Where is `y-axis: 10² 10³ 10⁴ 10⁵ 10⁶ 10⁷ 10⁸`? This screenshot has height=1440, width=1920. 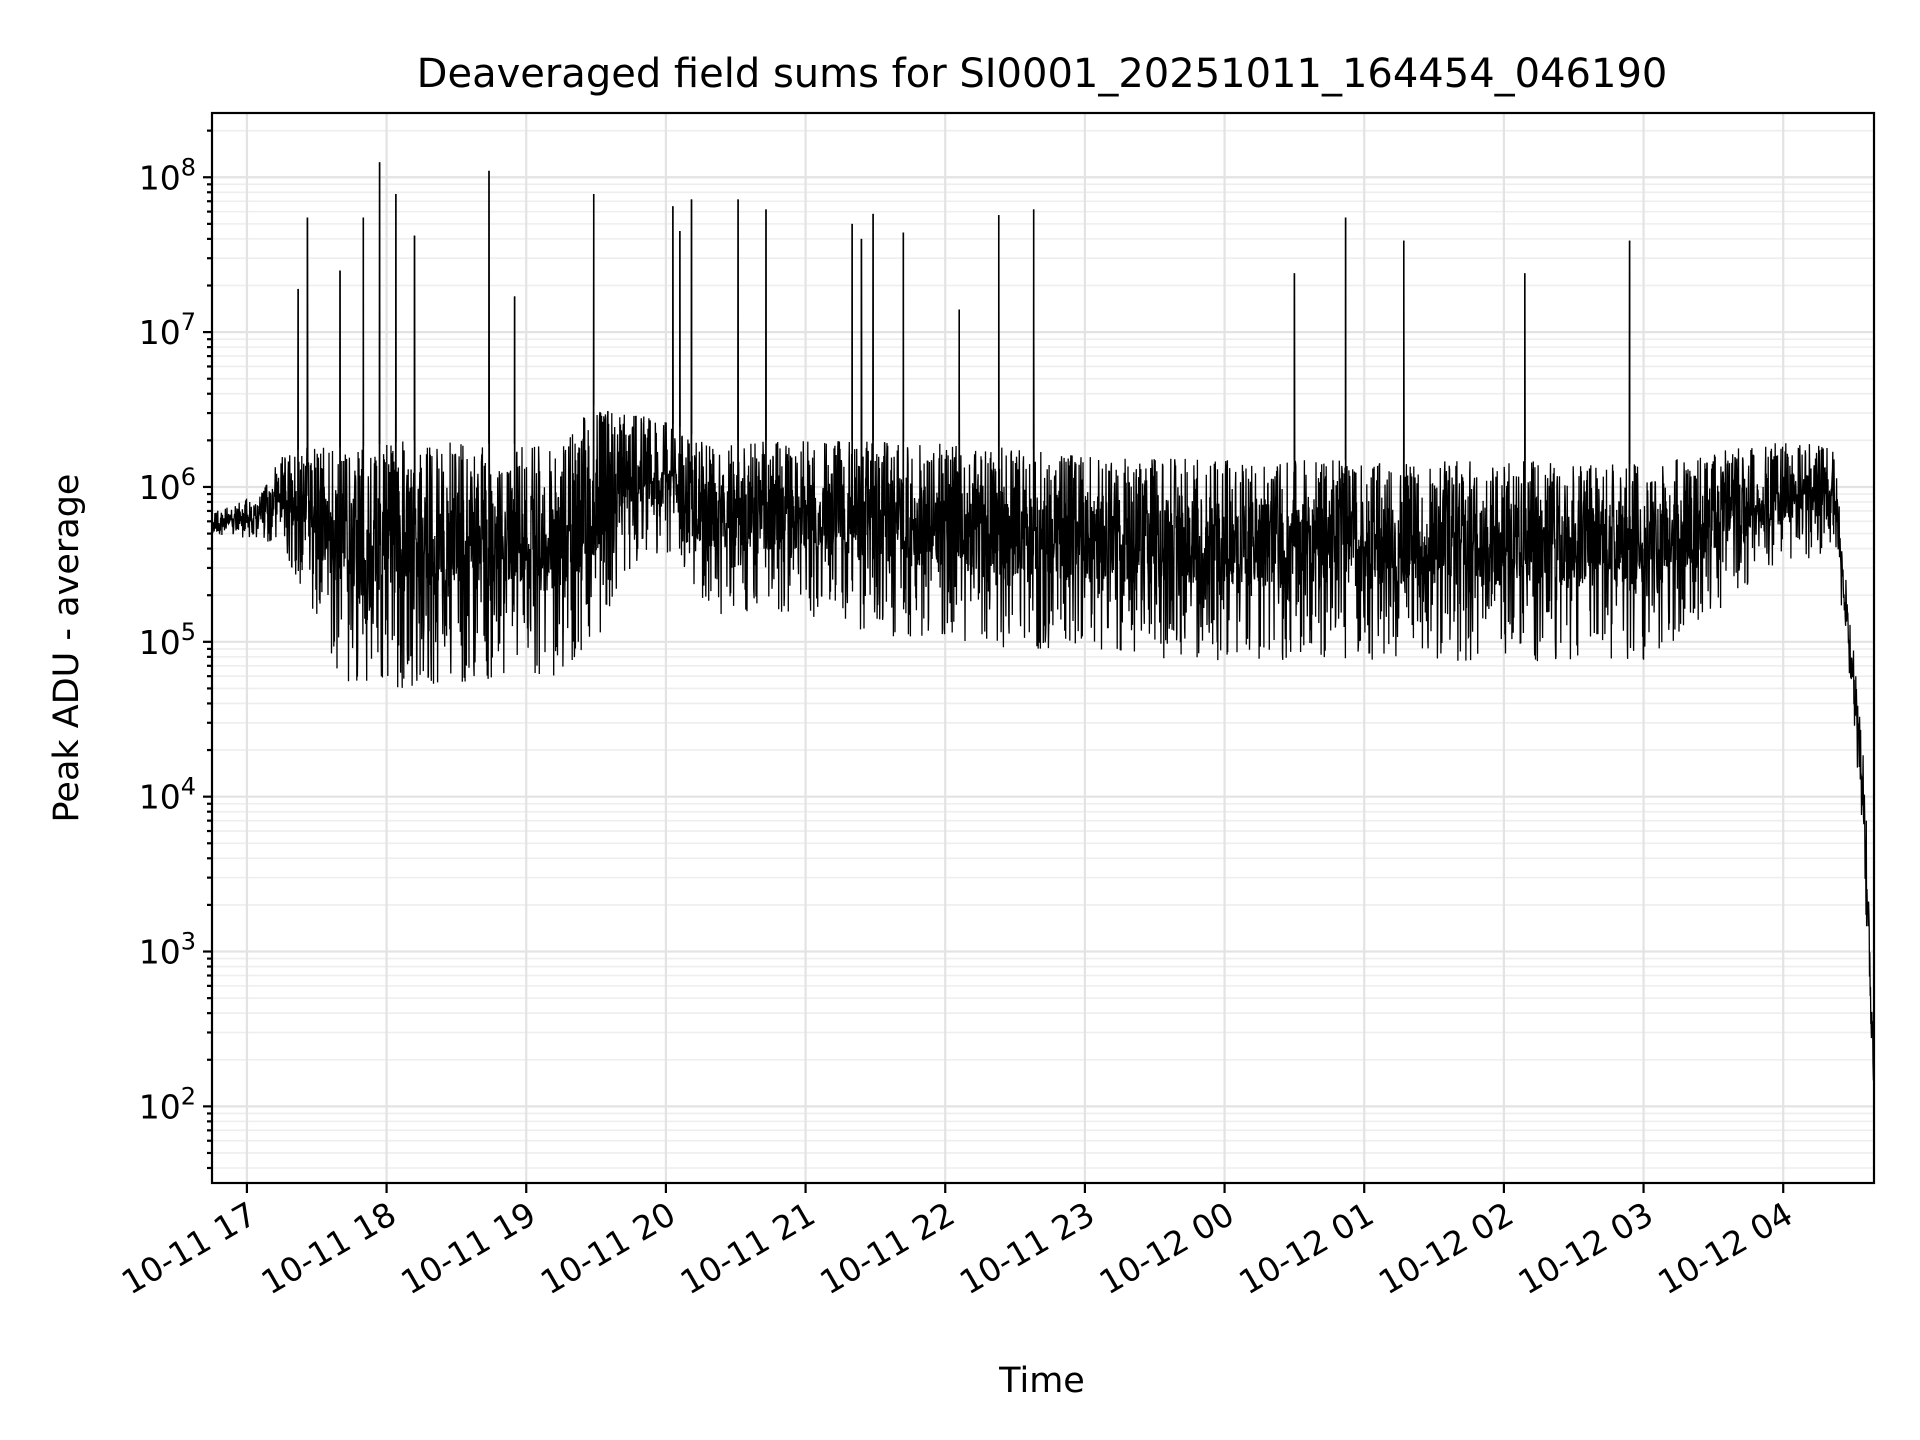 y-axis: 10² 10³ 10⁴ 10⁵ 10⁶ 10⁷ 10⁸ is located at coordinates (175, 649).